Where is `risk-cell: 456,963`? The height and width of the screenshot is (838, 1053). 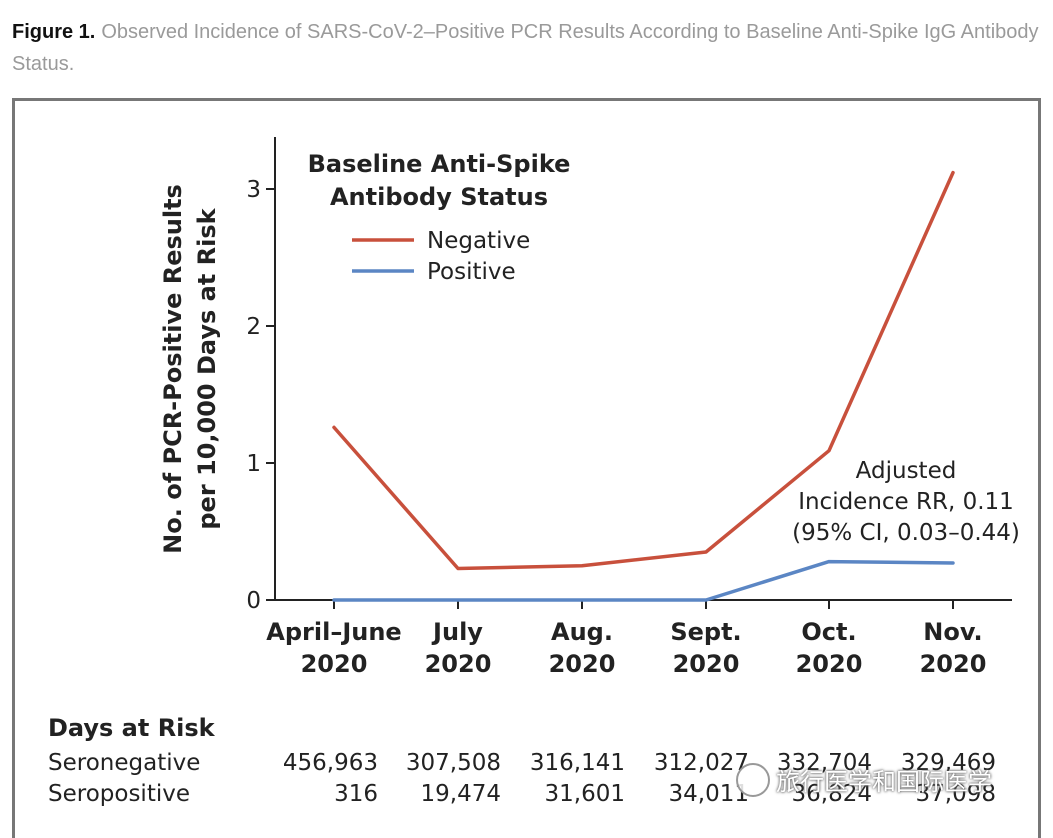 risk-cell: 456,963 is located at coordinates (330, 763).